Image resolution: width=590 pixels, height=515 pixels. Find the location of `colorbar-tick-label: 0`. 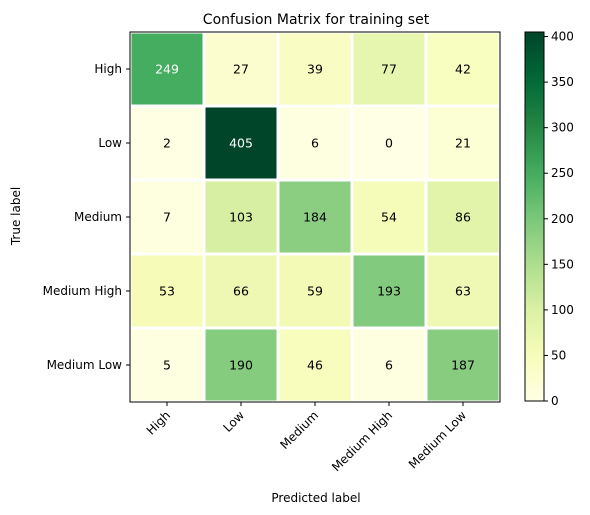

colorbar-tick-label: 0 is located at coordinates (555, 401).